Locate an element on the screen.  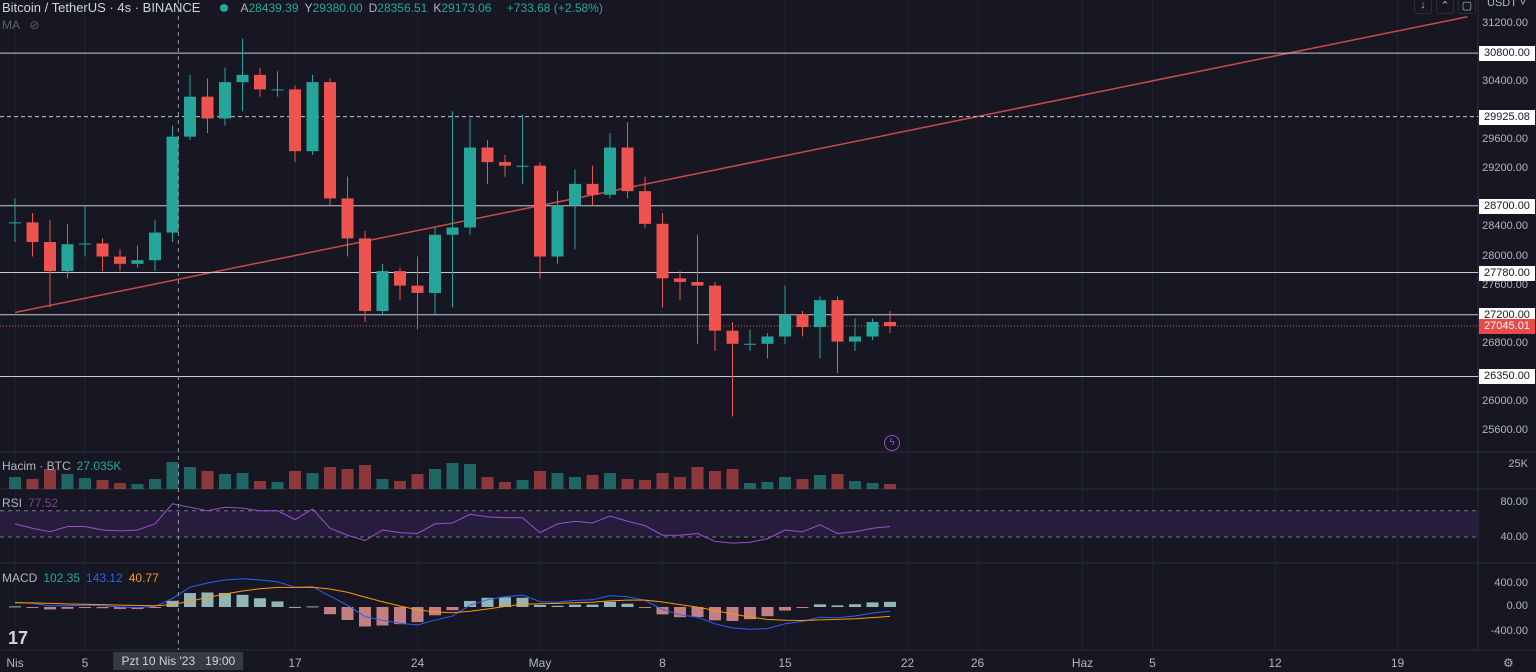
macd-tick: 0.00 is located at coordinates (1517, 606).